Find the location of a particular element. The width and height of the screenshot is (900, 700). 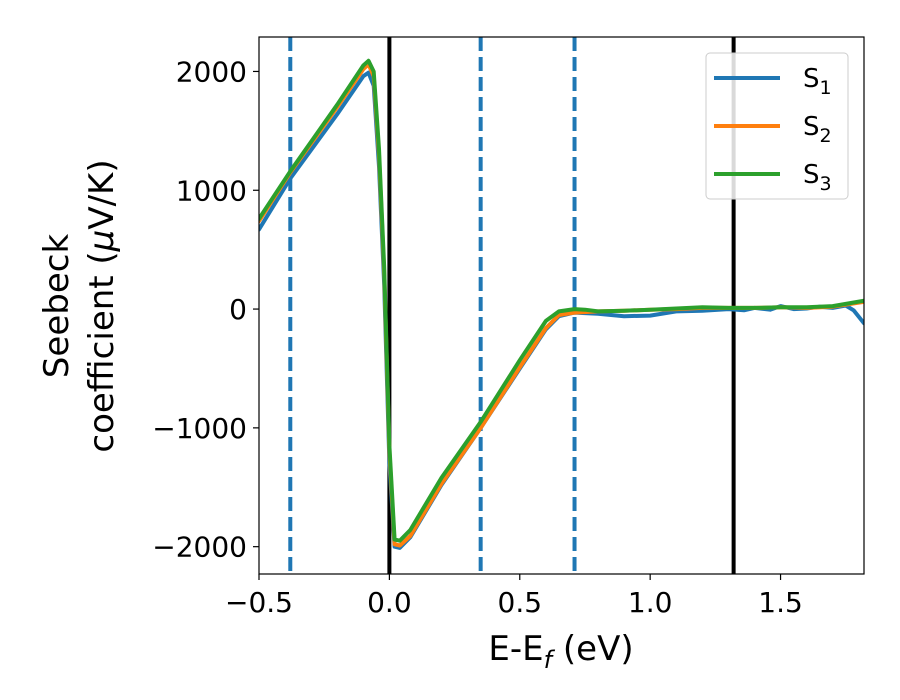

legend: S1 S2 S3 is located at coordinates (777, 126).